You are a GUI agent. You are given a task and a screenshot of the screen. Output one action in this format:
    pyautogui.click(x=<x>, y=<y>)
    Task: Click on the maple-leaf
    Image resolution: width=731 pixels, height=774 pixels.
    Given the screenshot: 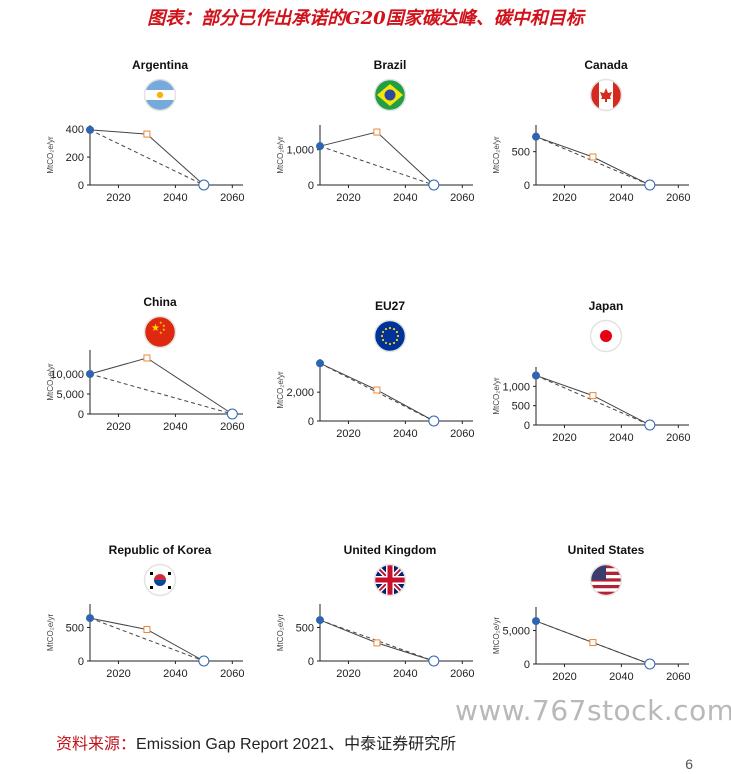 What is the action you would take?
    pyautogui.click(x=606, y=95)
    